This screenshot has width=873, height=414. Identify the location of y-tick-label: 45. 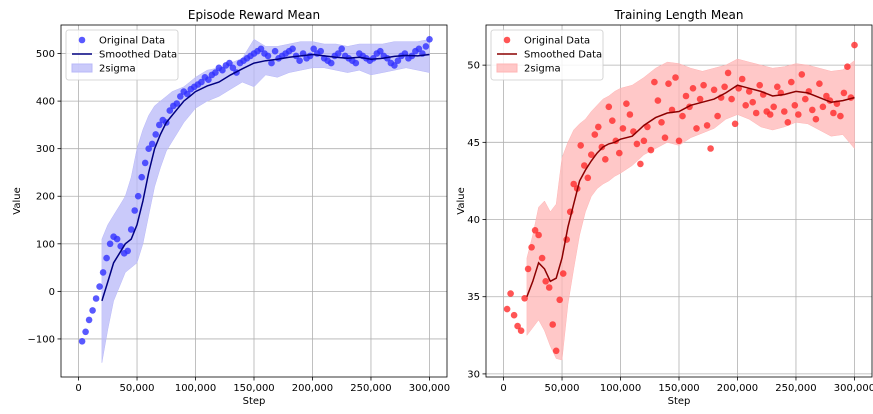
(473, 143).